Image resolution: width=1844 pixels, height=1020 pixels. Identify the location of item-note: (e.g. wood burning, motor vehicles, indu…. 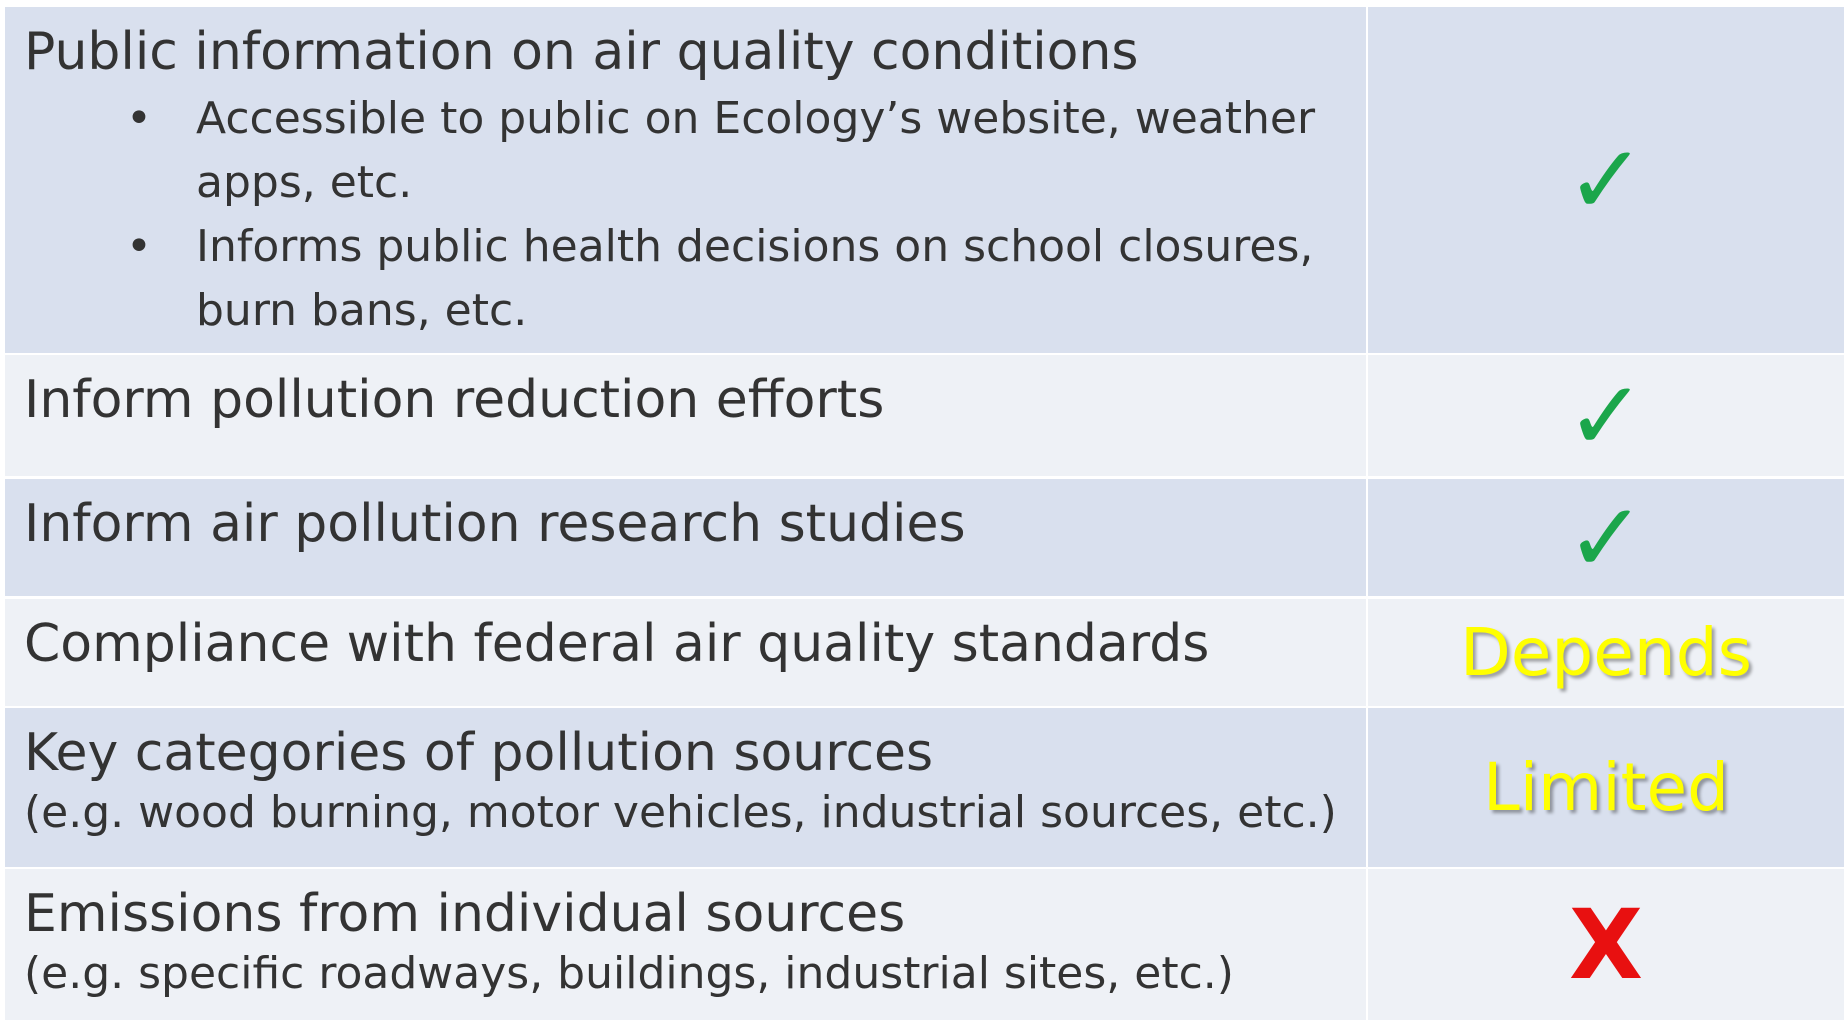
(680, 812).